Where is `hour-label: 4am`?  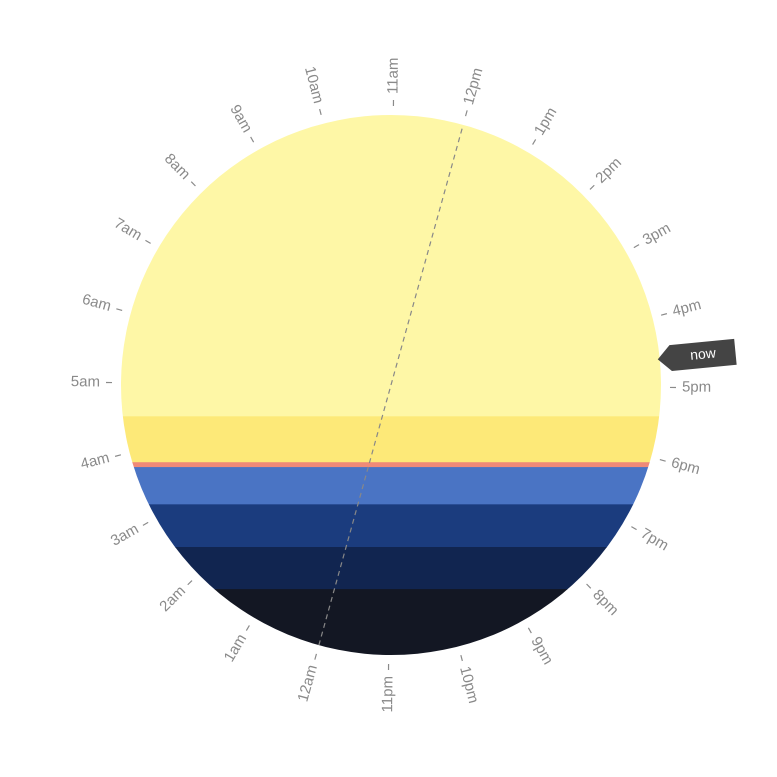 hour-label: 4am is located at coordinates (95, 461).